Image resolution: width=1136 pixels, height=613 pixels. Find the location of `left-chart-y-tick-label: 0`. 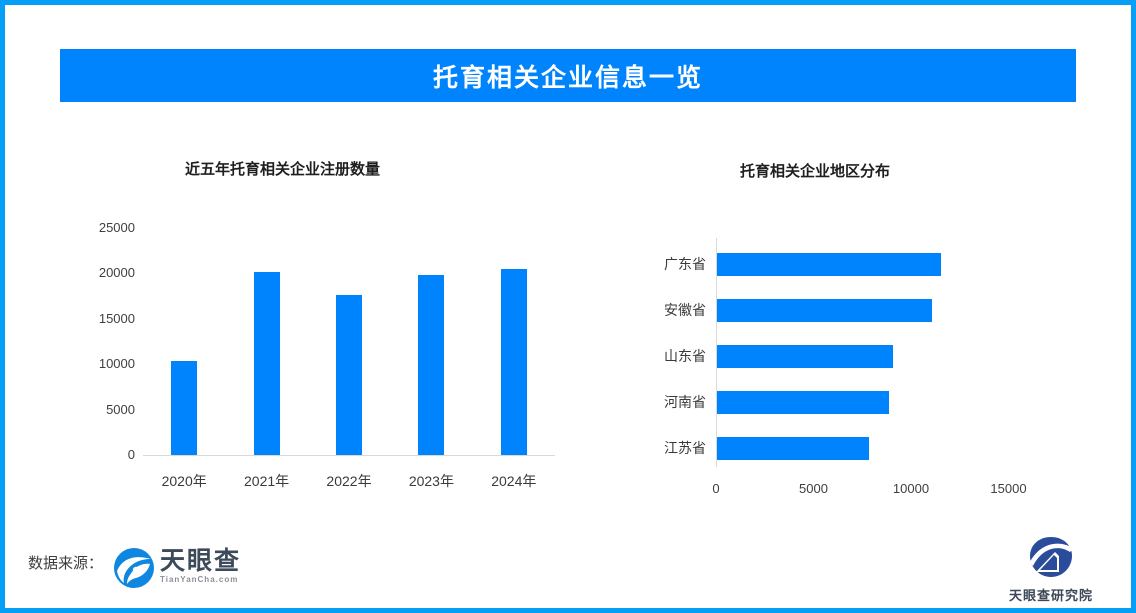

left-chart-y-tick-label: 0 is located at coordinates (131, 454).